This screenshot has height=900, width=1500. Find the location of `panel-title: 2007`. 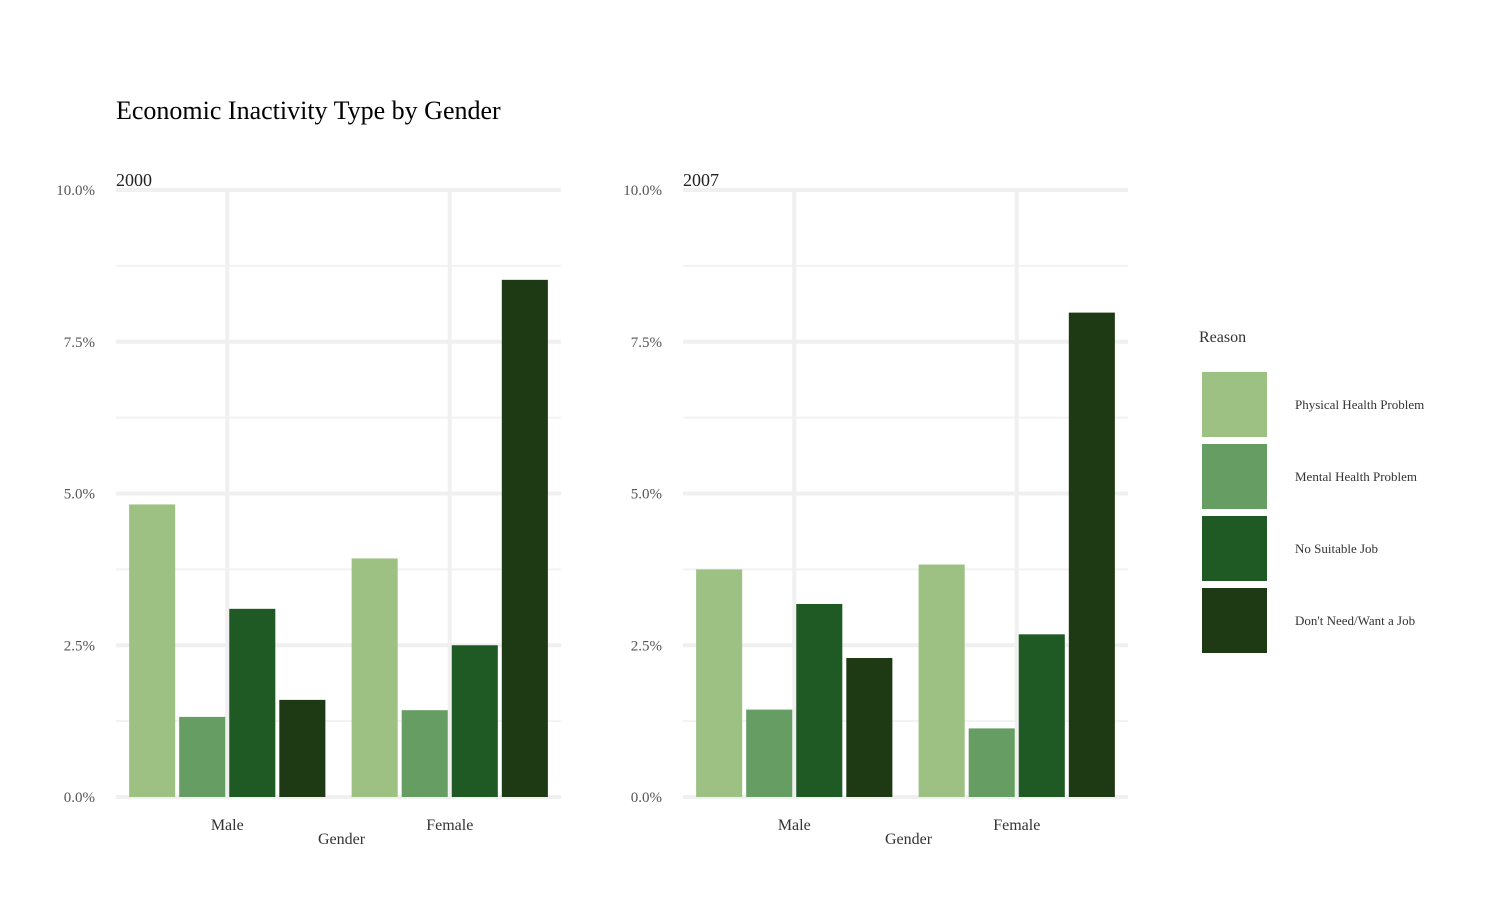

panel-title: 2007 is located at coordinates (701, 180).